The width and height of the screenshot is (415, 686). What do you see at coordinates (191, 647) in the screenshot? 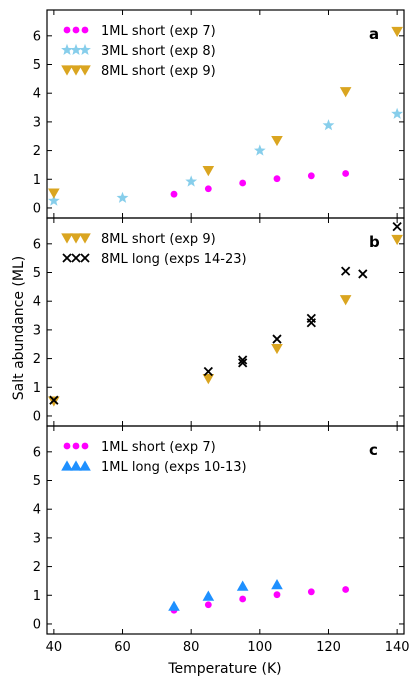
I see `x-tick-label: 80` at bounding box center [191, 647].